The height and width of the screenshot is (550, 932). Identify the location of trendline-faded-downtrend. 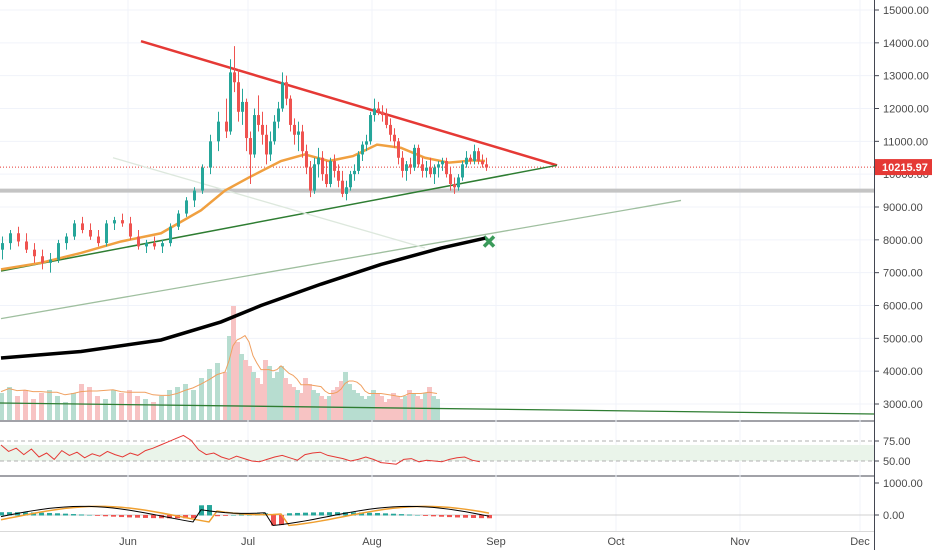
(269, 203).